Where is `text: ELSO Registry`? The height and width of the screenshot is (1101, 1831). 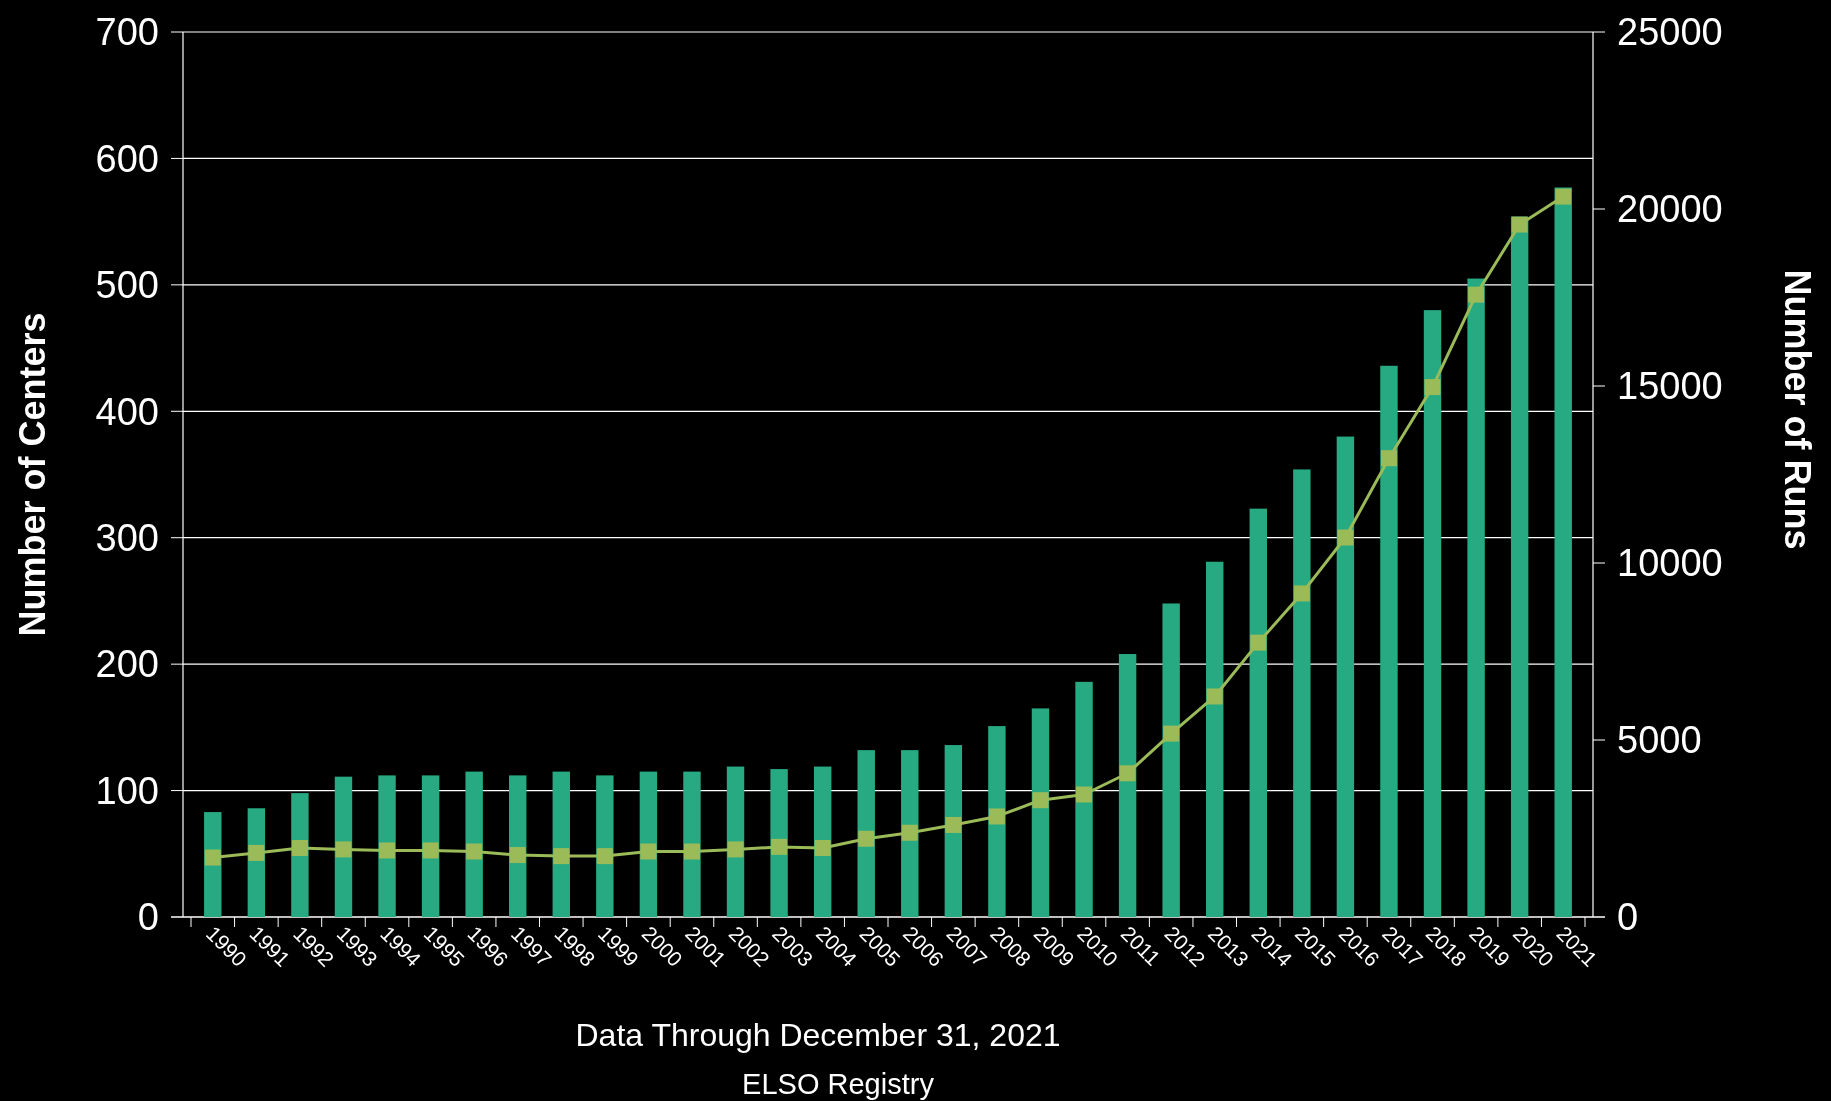 text: ELSO Registry is located at coordinates (838, 1084).